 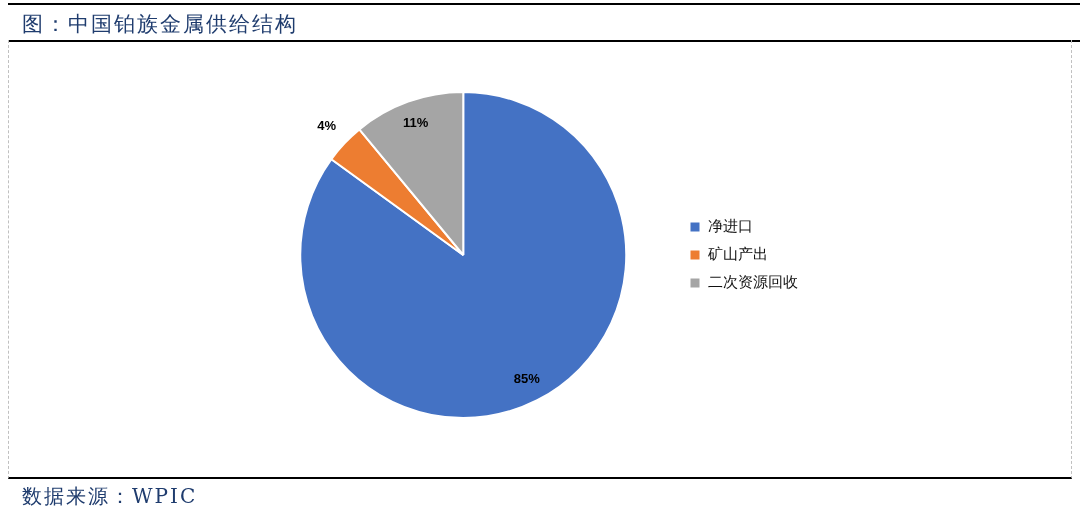 What do you see at coordinates (730, 225) in the screenshot?
I see `legend-label: 净进口` at bounding box center [730, 225].